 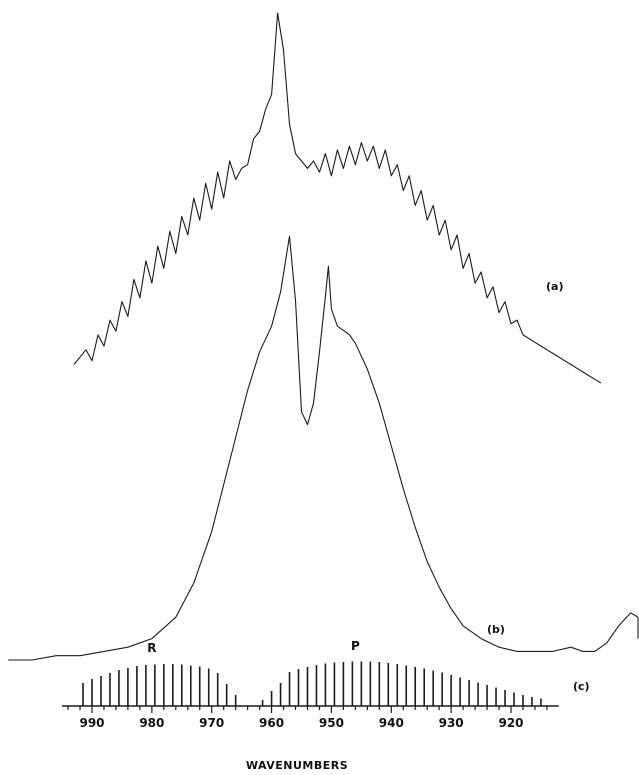 I want to click on x-tick-label: 940, so click(x=391, y=723).